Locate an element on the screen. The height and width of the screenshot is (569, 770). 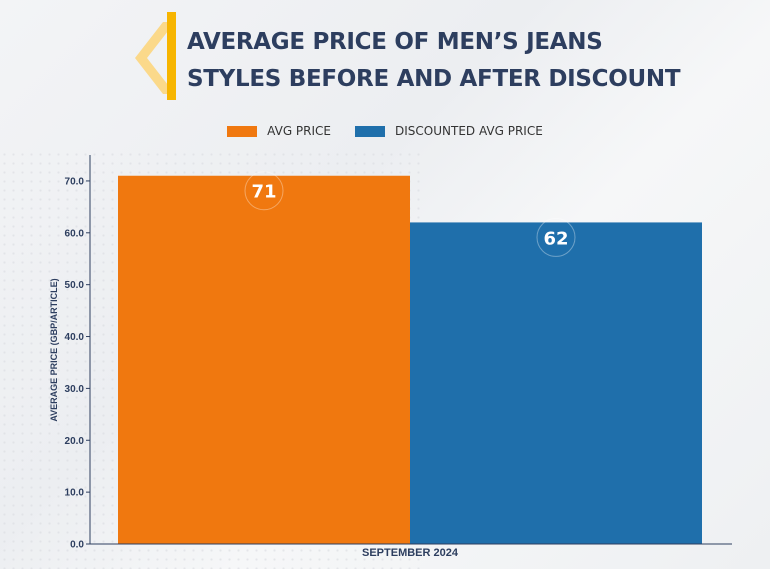
y-tick-label-2: 20.0 is located at coordinates (75, 441).